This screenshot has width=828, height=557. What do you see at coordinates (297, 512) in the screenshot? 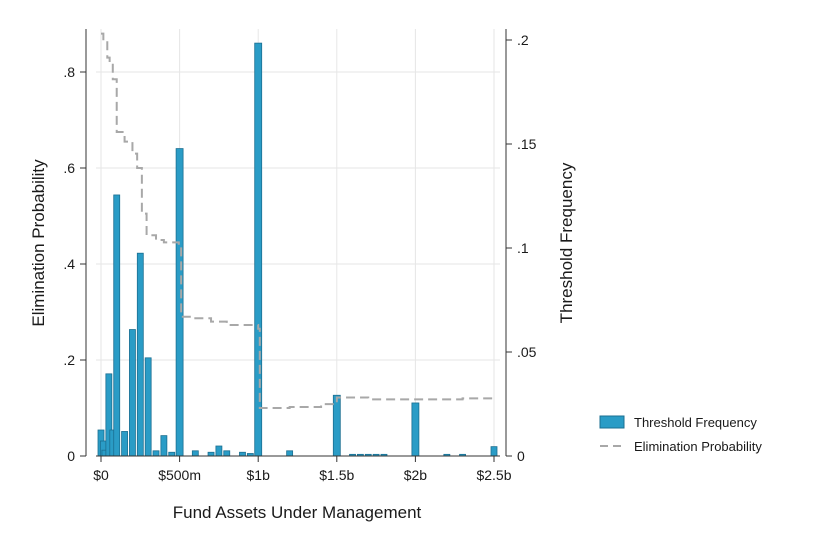
I see `x-axis-title: Fund Assets Under Management` at bounding box center [297, 512].